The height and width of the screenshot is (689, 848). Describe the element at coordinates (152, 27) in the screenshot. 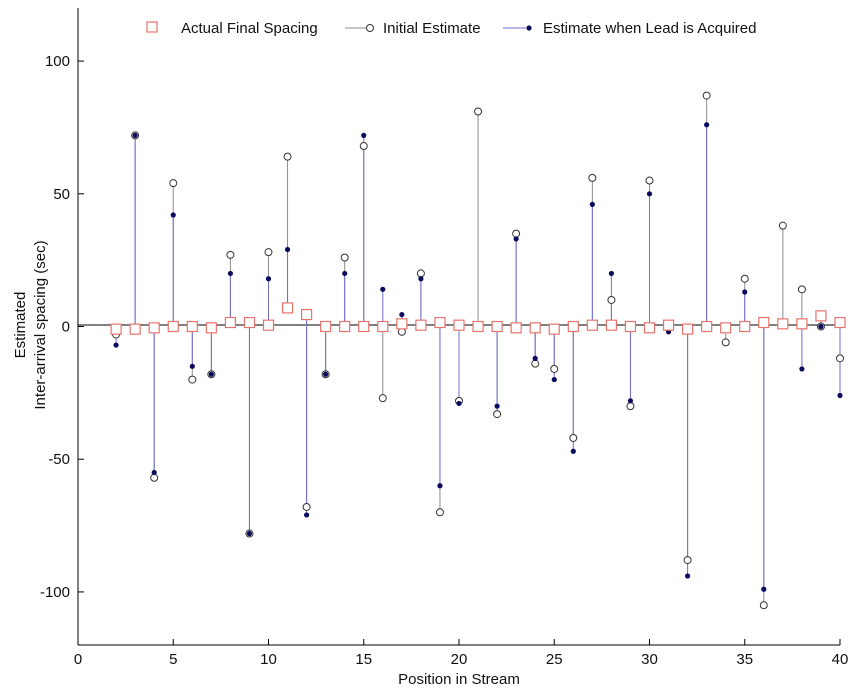

I see `legend-actual-swatch` at that location.